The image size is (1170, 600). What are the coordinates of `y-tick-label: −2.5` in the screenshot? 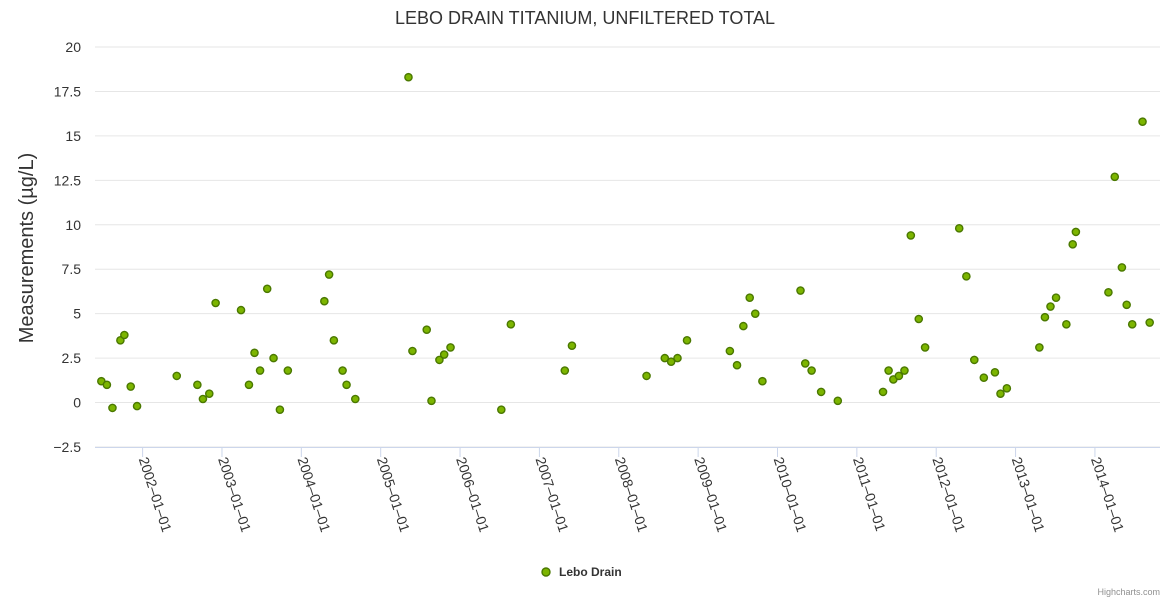 It's located at (67, 447).